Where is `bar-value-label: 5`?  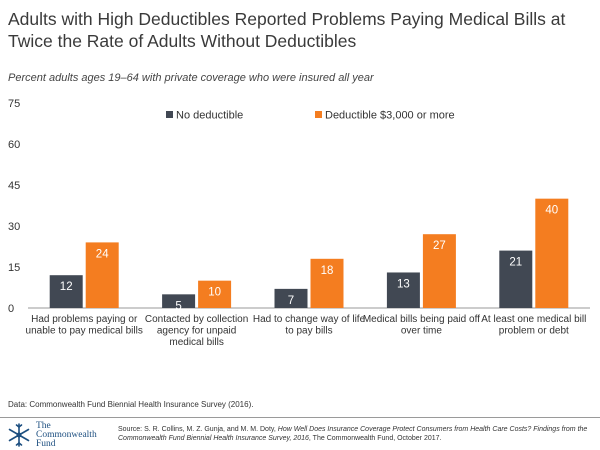
bar-value-label: 5 is located at coordinates (178, 306).